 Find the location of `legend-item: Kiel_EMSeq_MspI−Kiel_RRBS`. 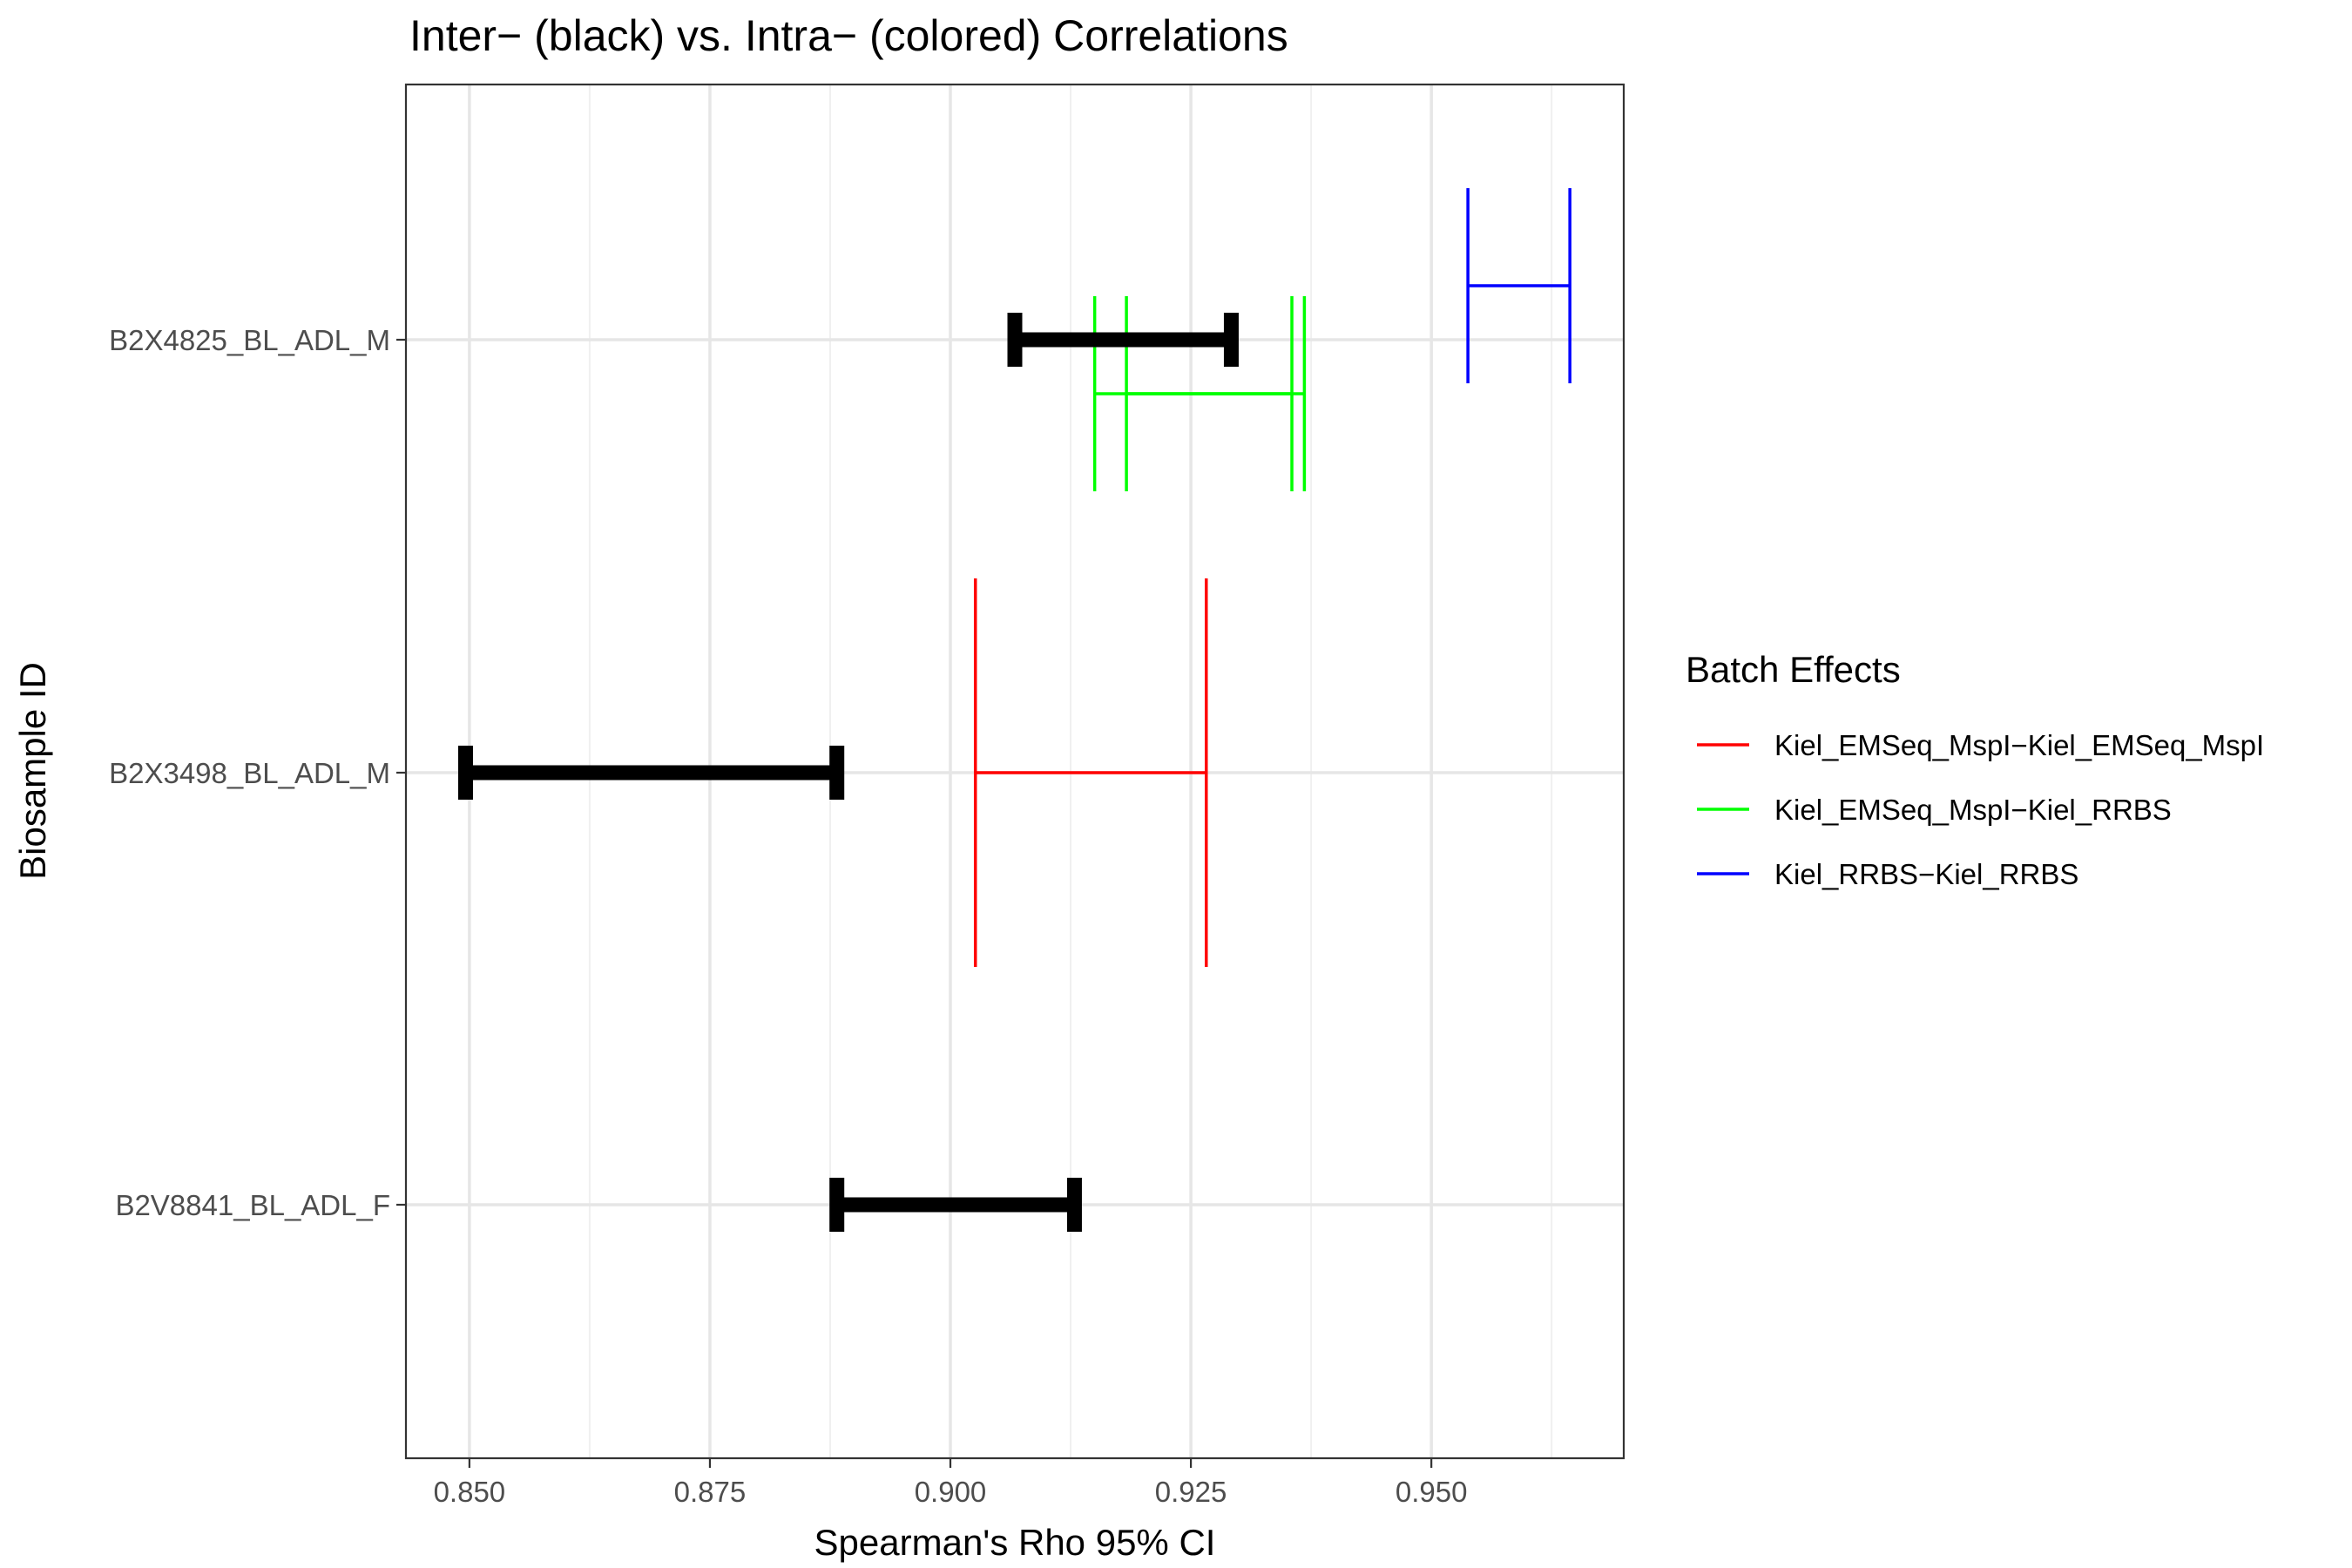

legend-item: Kiel_EMSeq_MspI−Kiel_RRBS is located at coordinates (1934, 810).